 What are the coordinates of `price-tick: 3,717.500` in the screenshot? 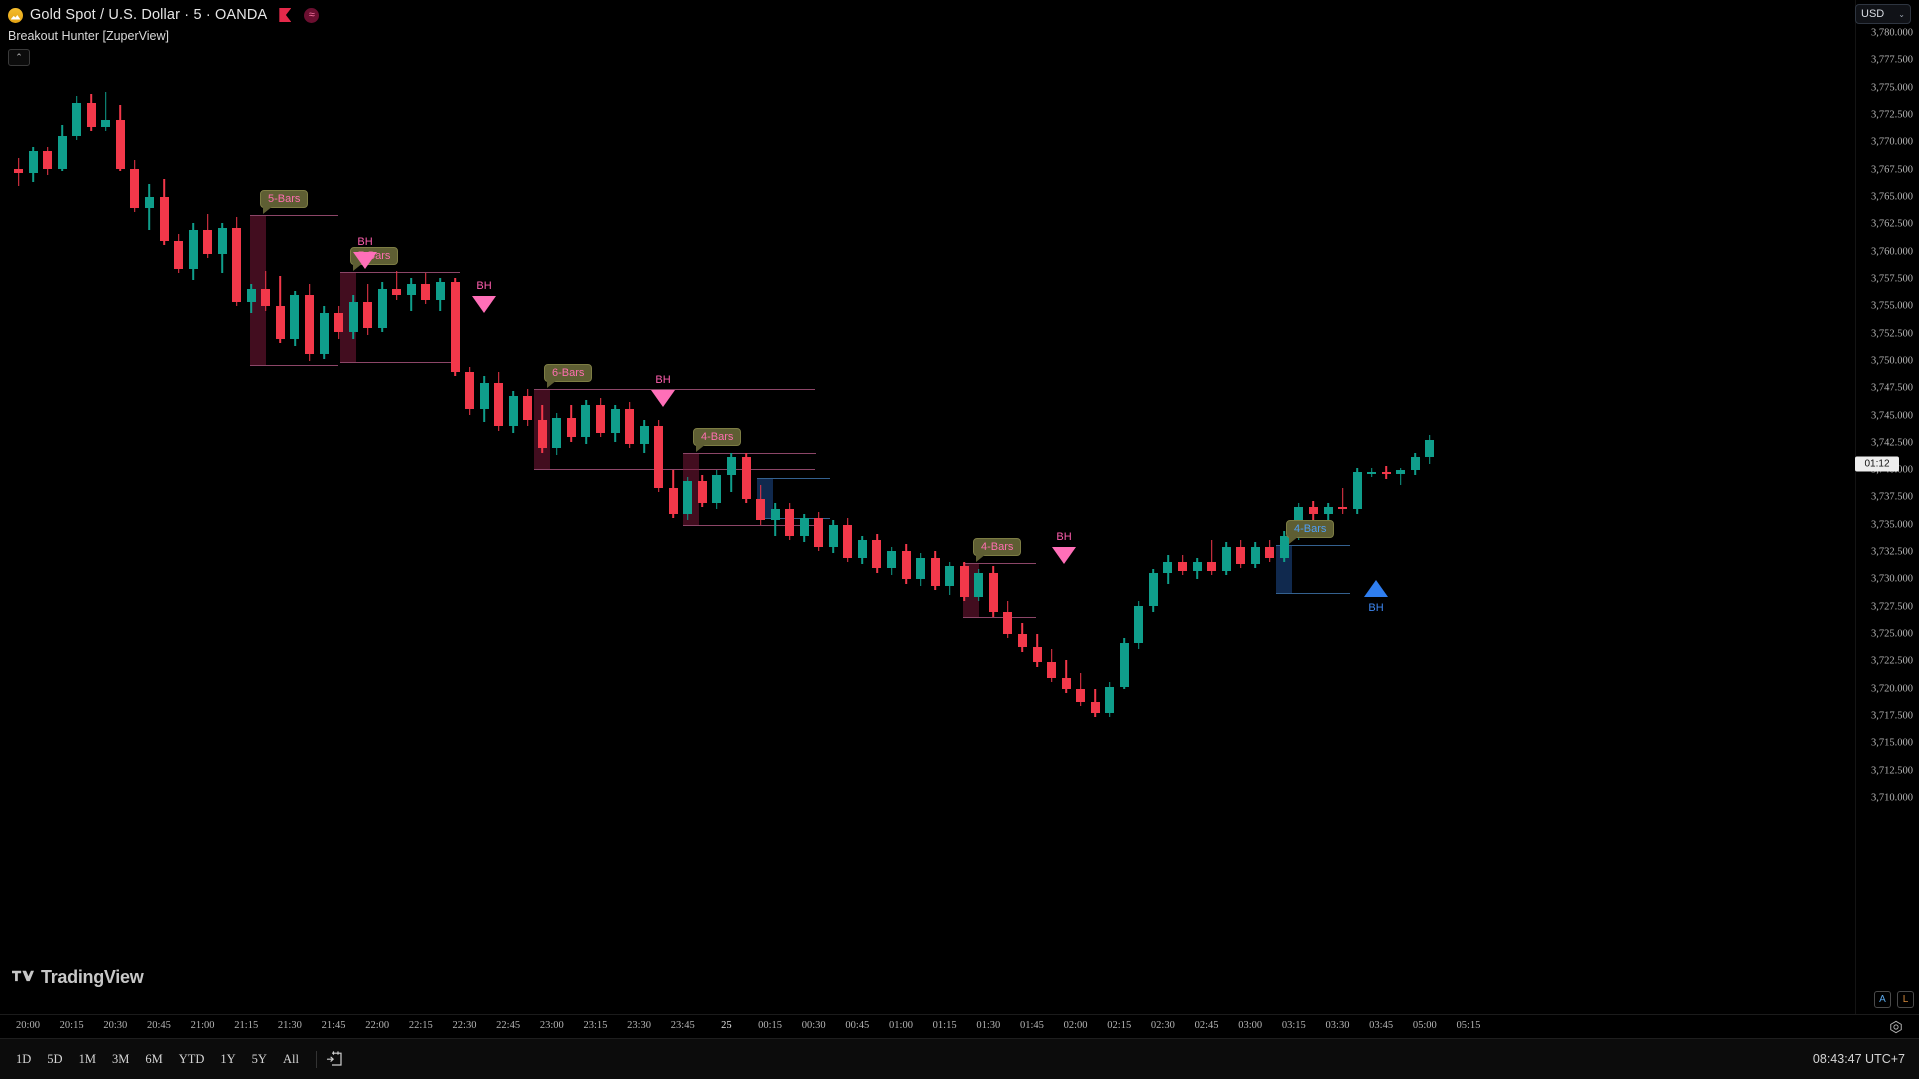 It's located at (1892, 716).